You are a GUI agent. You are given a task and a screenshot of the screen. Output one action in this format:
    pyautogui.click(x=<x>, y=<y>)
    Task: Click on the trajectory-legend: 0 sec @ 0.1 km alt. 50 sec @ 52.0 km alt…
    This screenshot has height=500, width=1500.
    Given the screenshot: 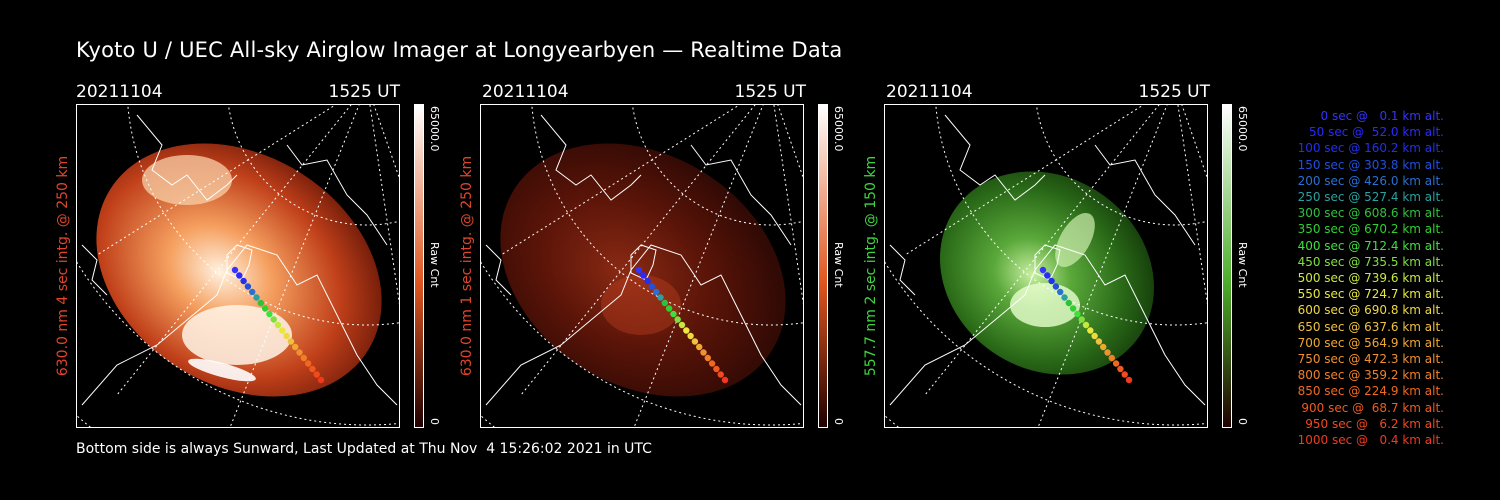 What is the action you would take?
    pyautogui.click(x=1353, y=278)
    